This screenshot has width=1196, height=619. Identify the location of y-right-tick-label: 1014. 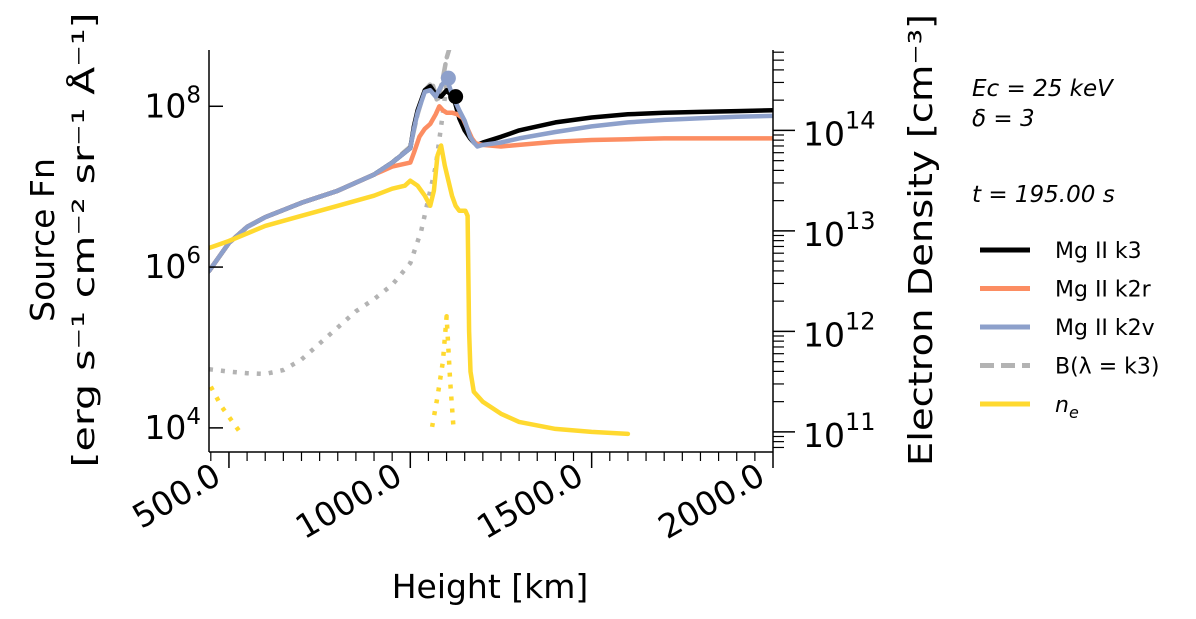
(839, 129).